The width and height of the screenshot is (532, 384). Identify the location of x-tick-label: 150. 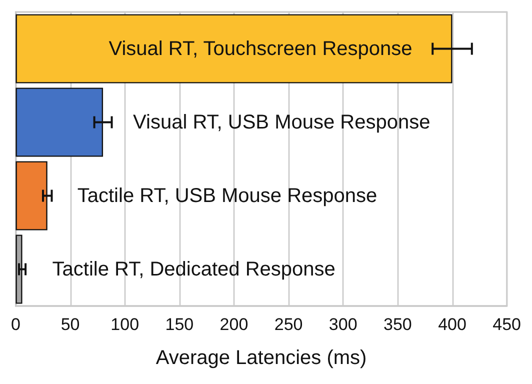
(179, 324).